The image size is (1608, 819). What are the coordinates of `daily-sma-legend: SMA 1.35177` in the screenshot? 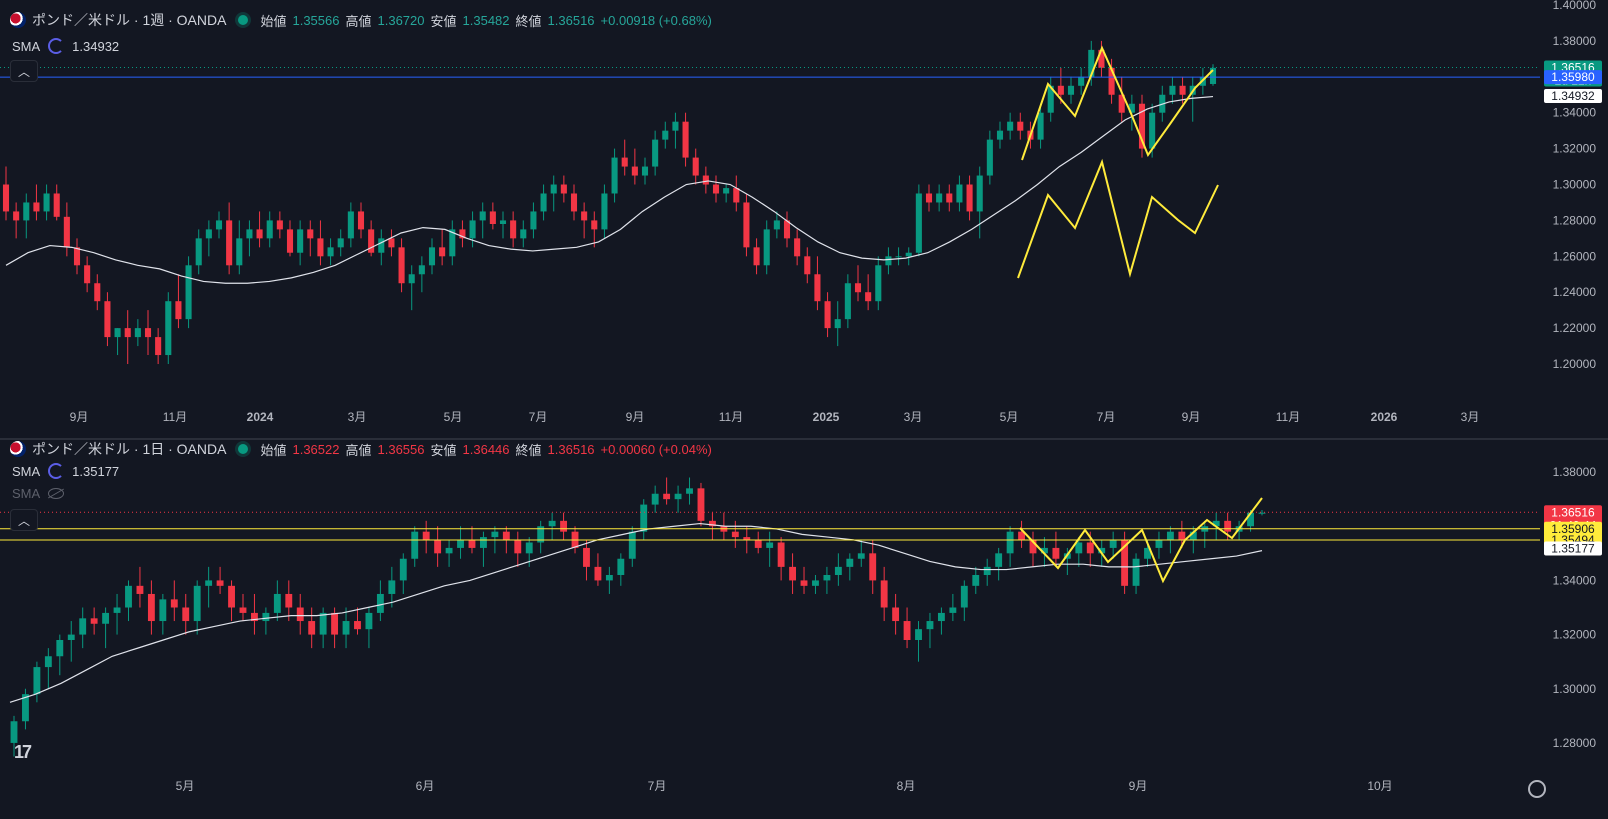 It's located at (65, 471).